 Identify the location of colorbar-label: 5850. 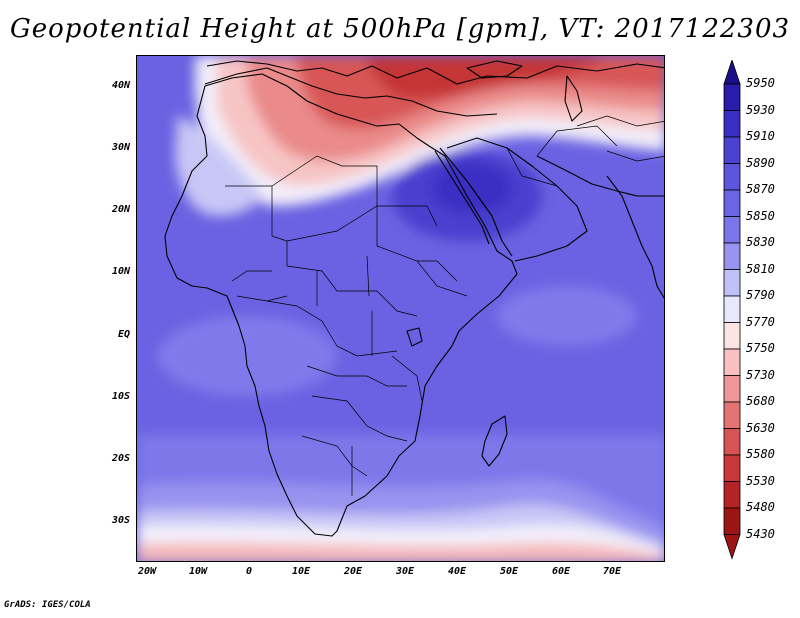
(760, 215).